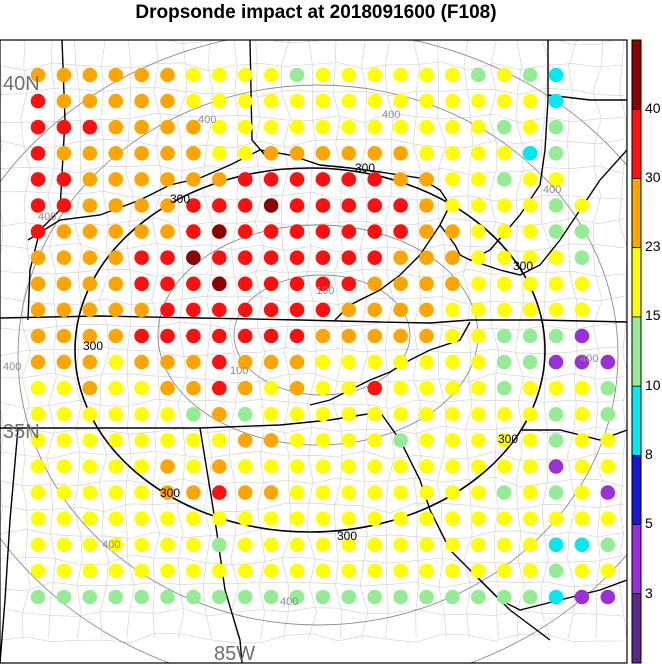  What do you see at coordinates (190, 420) in the screenshot?
I see `border-tn-ga-al` at bounding box center [190, 420].